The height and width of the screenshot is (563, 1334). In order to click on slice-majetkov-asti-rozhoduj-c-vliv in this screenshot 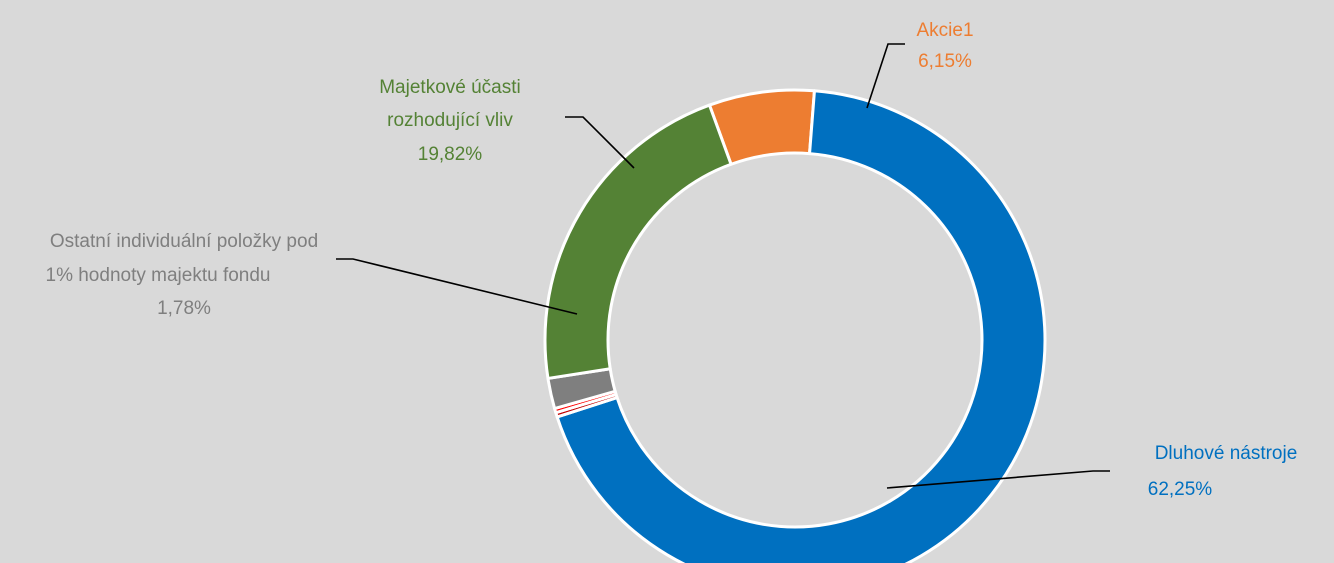, I will do `click(638, 241)`.